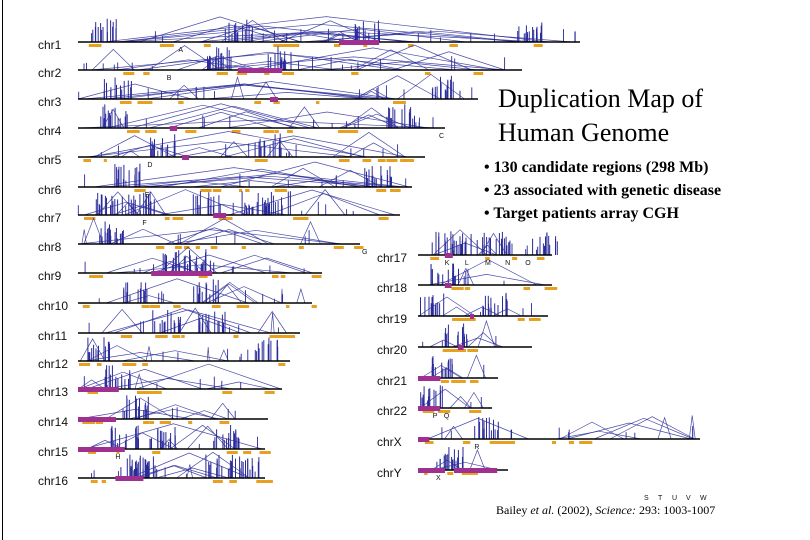  Describe the element at coordinates (50, 73) in the screenshot. I see `chromosome-label: chr2` at that location.